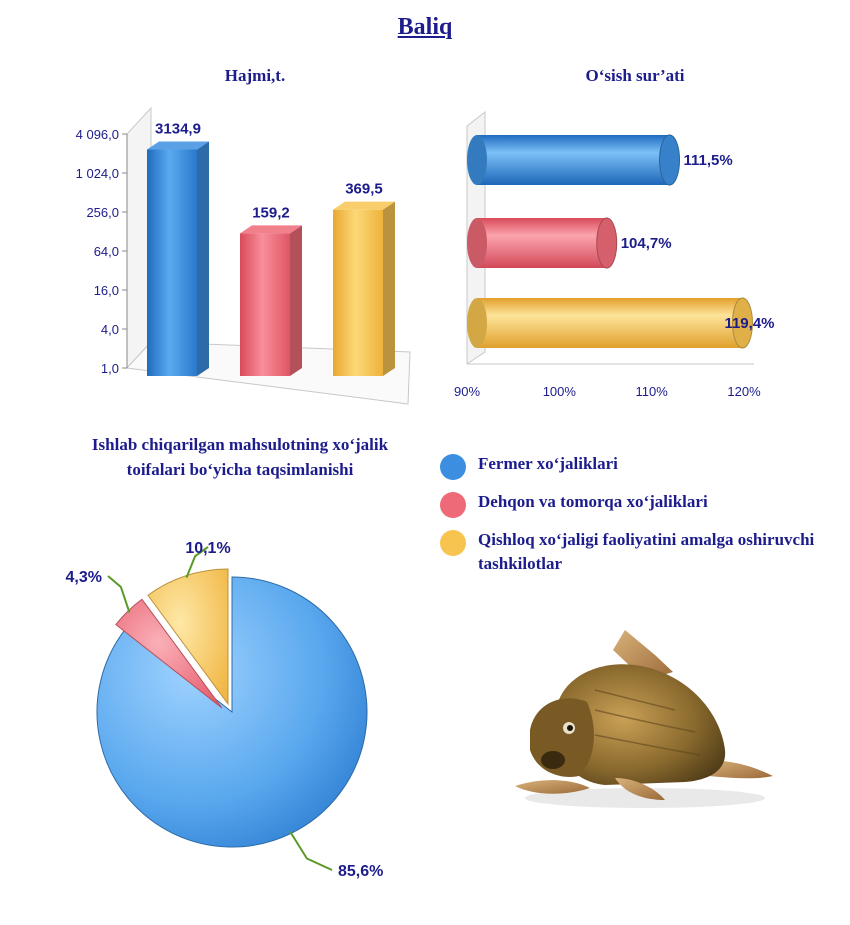 The height and width of the screenshot is (925, 850). What do you see at coordinates (364, 189) in the screenshot?
I see `bar-value-label: 369,5` at bounding box center [364, 189].